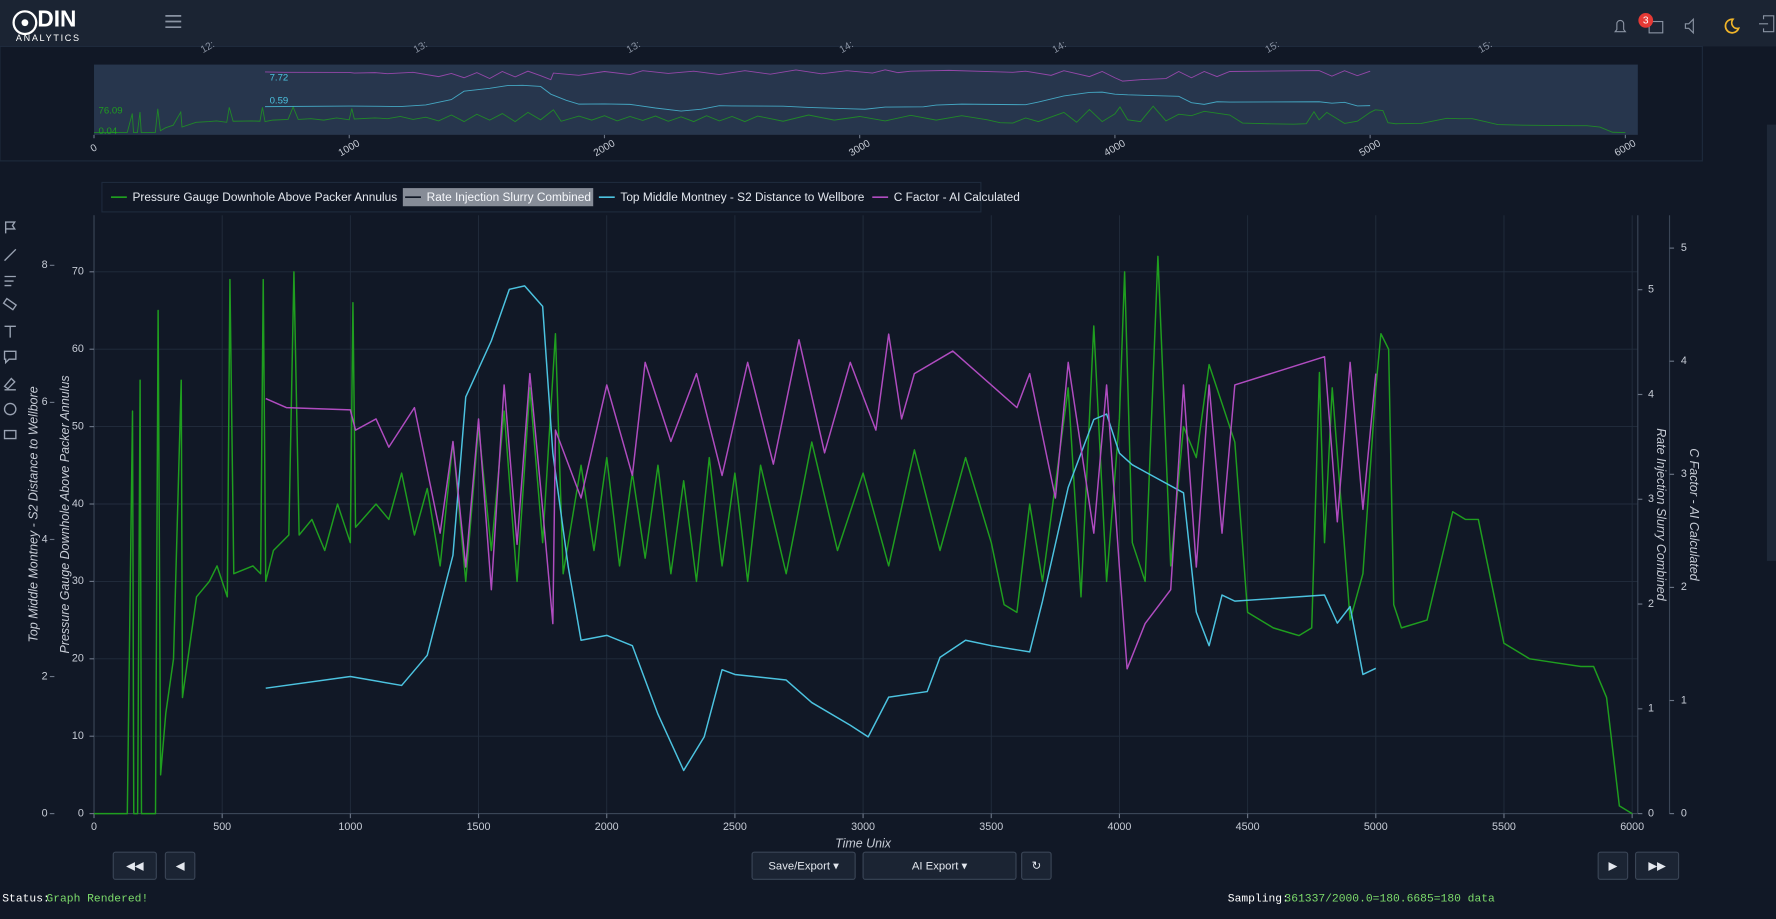  Describe the element at coordinates (78, 659) in the screenshot. I see `y-tick-label: 20` at that location.